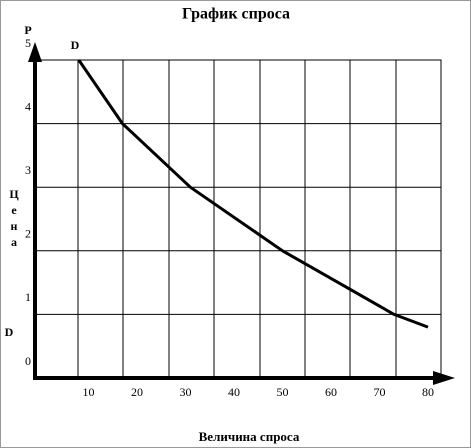 This screenshot has width=471, height=448. I want to click on y-tick-label: 0, so click(28, 361).